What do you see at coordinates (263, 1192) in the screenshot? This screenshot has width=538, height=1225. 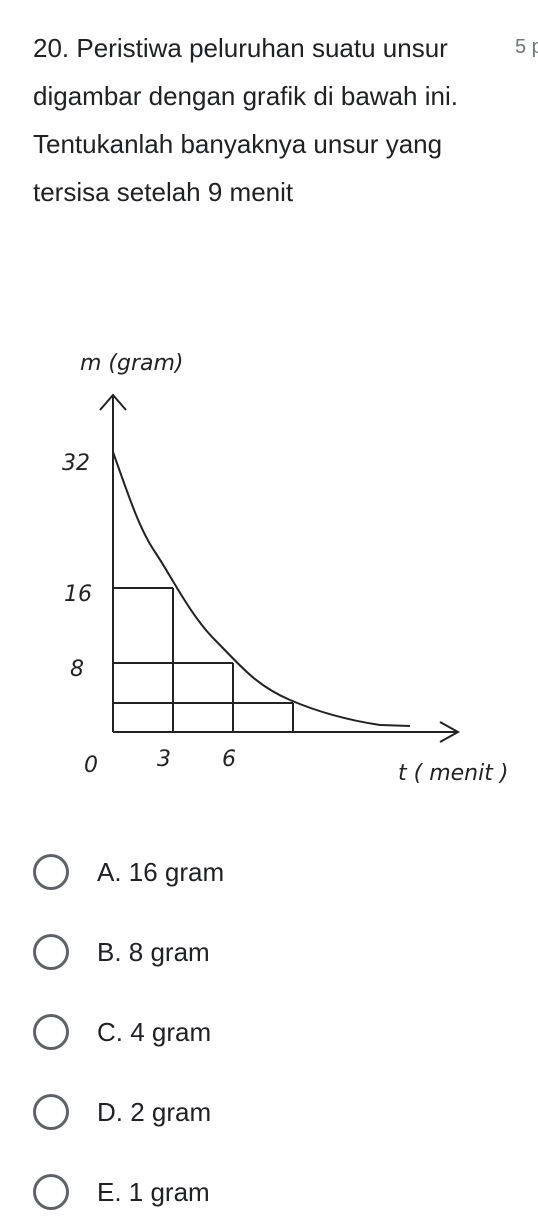 I see `radio-option: E. 1 gram` at bounding box center [263, 1192].